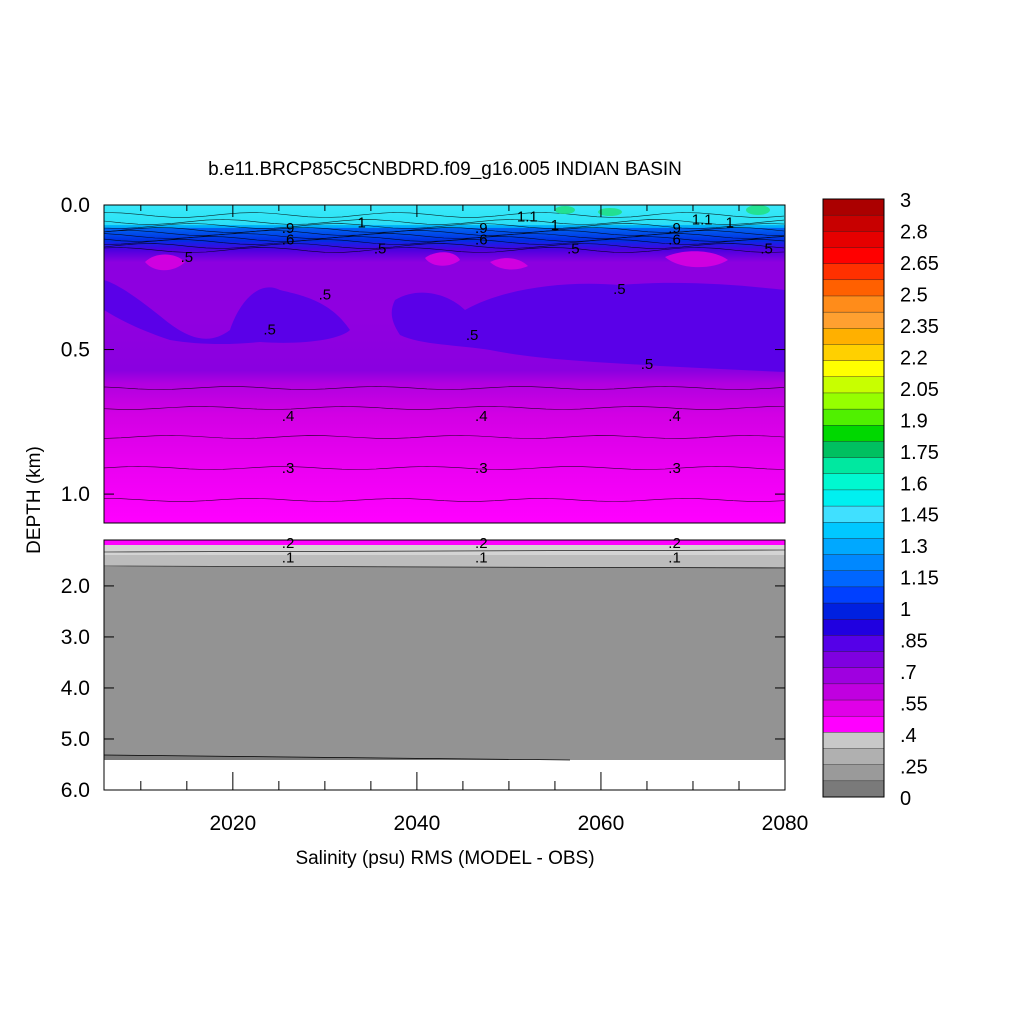 The image size is (1024, 1024). Describe the element at coordinates (444, 775) in the screenshot. I see `lower-below-floor` at that location.